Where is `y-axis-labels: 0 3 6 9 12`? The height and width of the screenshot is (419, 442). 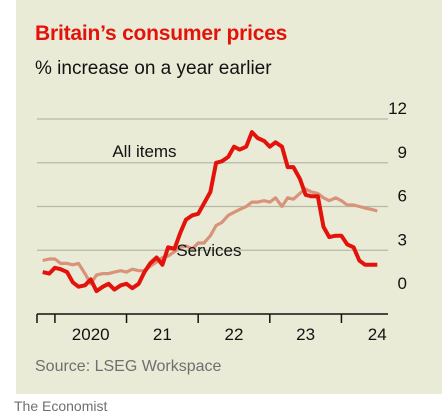
y-axis-labels: 0 3 6 9 12 is located at coordinates (397, 196).